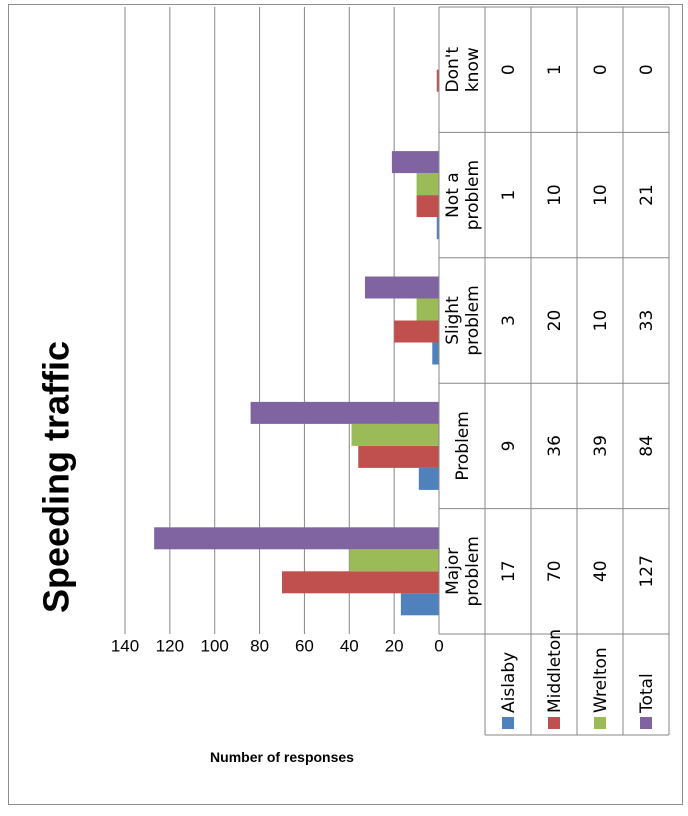 This screenshot has width=688, height=816. What do you see at coordinates (509, 320) in the screenshot?
I see `data-table-value: 3` at bounding box center [509, 320].